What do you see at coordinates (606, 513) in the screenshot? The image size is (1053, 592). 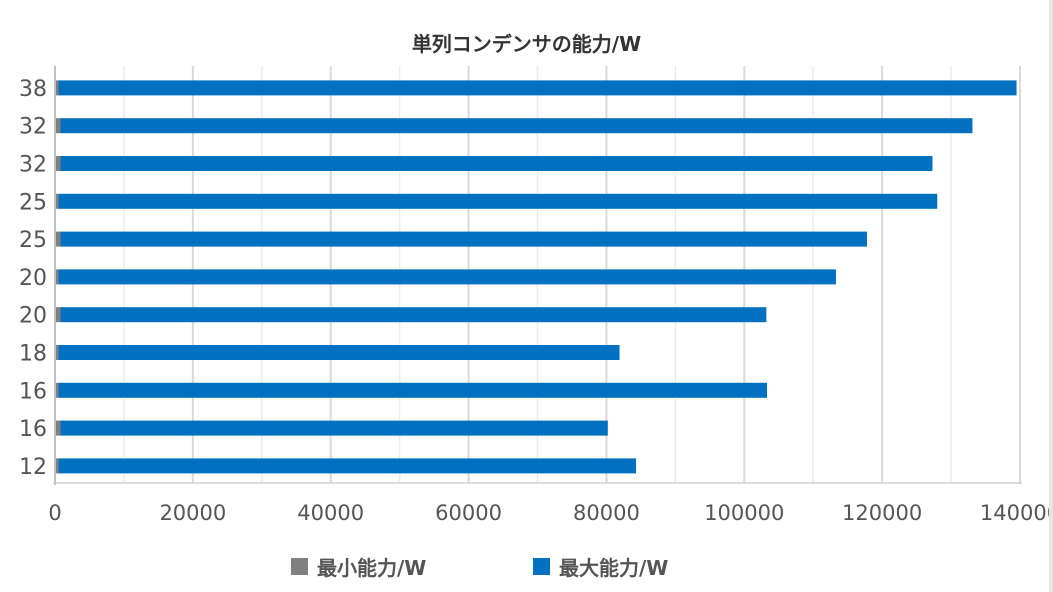 I see `x-tick-label: 80000` at bounding box center [606, 513].